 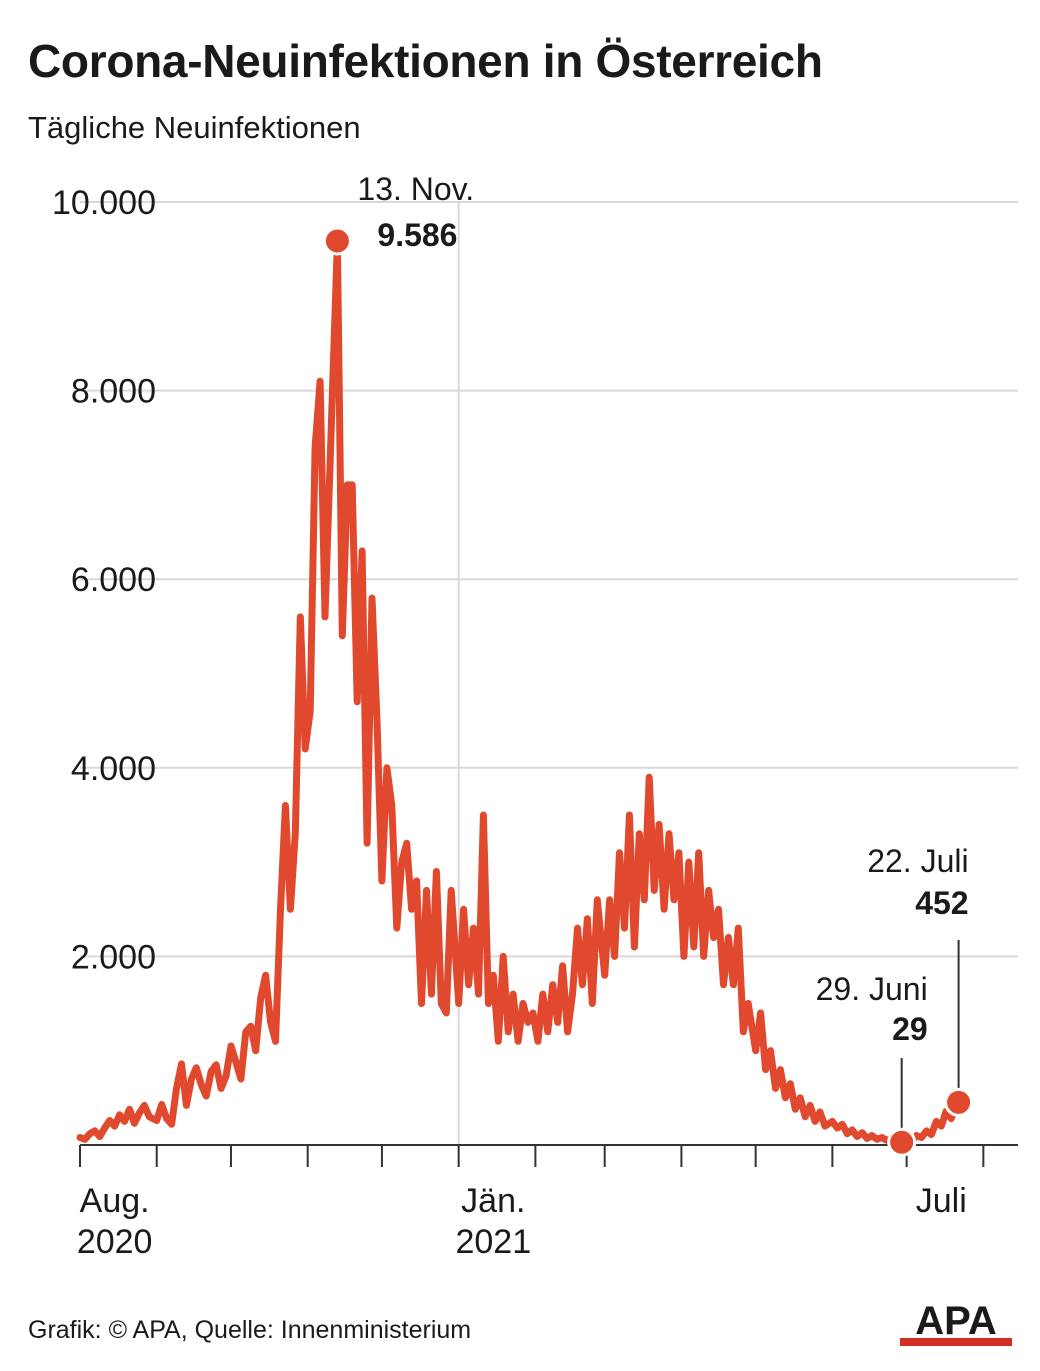 I want to click on x-tick-label-year: 2020, so click(x=115, y=1242).